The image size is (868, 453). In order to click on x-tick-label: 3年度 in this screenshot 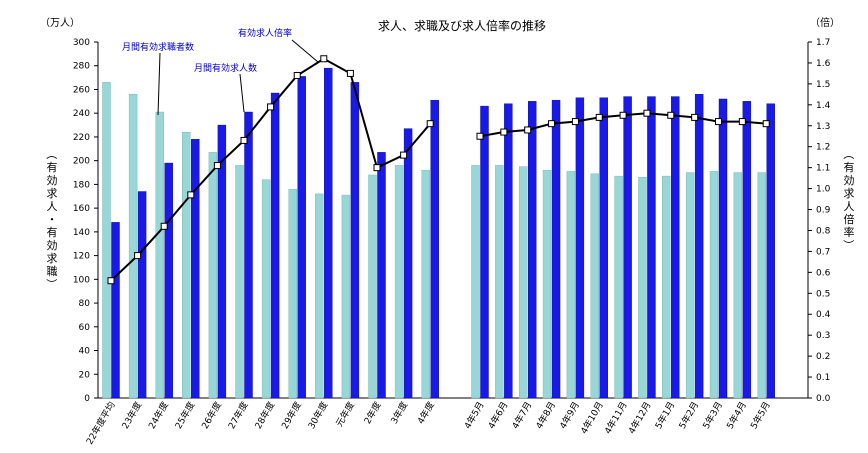, I will do `click(399, 413)`.